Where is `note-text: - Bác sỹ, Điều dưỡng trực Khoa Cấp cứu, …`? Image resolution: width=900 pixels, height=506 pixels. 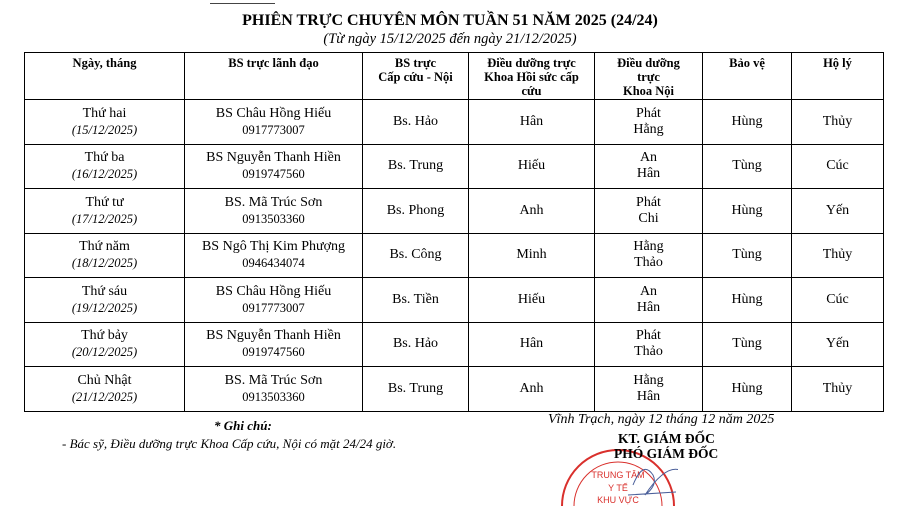 note-text: - Bác sỹ, Điều dưỡng trực Khoa Cấp cứu, … is located at coordinates (229, 443).